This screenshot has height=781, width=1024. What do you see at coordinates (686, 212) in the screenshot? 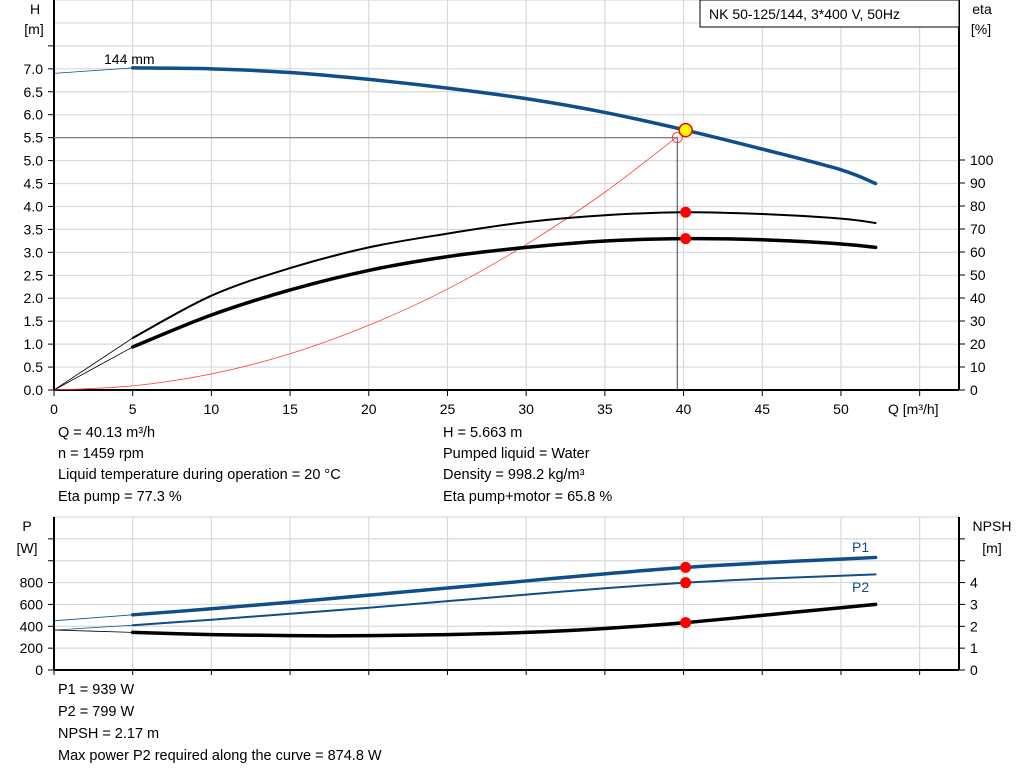
I see `duty-point-eta-pump-marker` at bounding box center [686, 212].